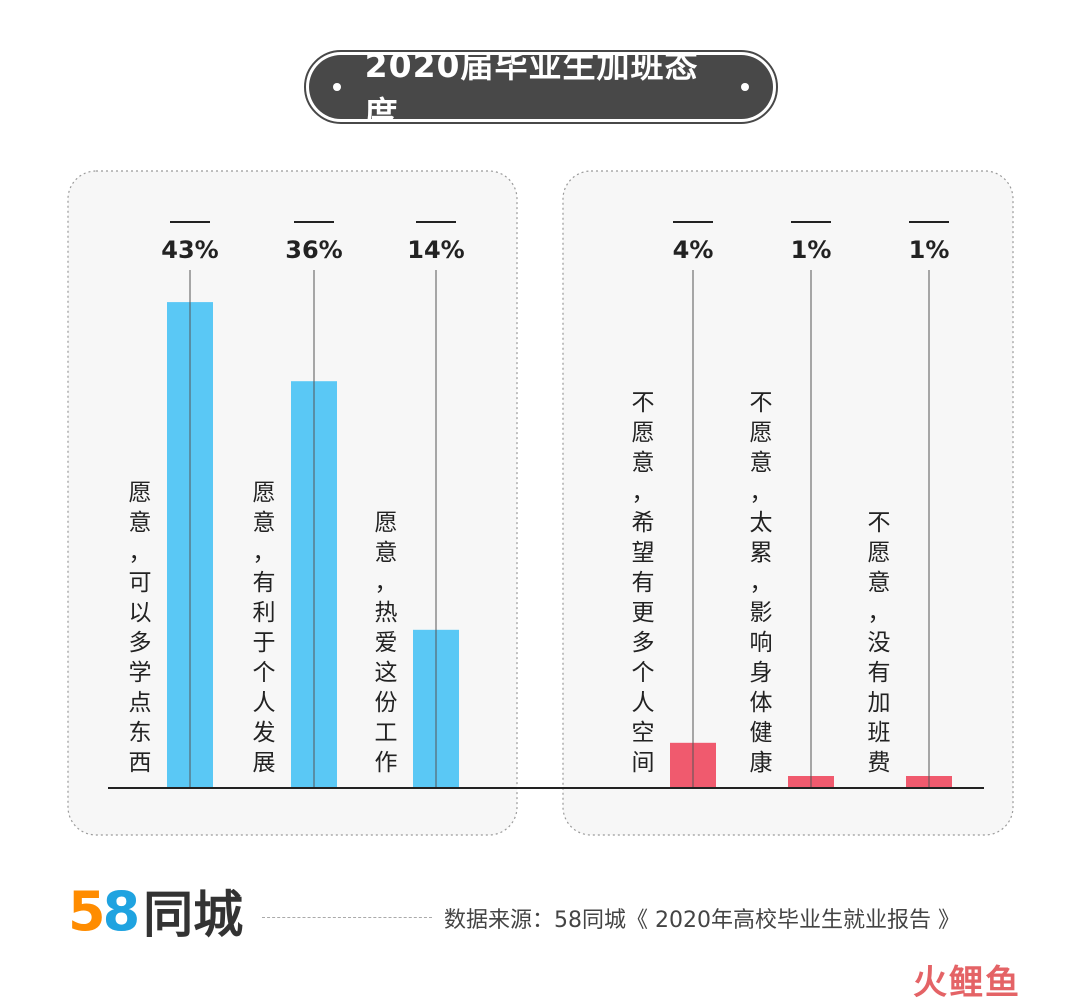 Image resolution: width=1080 pixels, height=1006 pixels. What do you see at coordinates (643, 583) in the screenshot?
I see `category-label-3: 不愿意，希望有更多个人空间` at bounding box center [643, 583].